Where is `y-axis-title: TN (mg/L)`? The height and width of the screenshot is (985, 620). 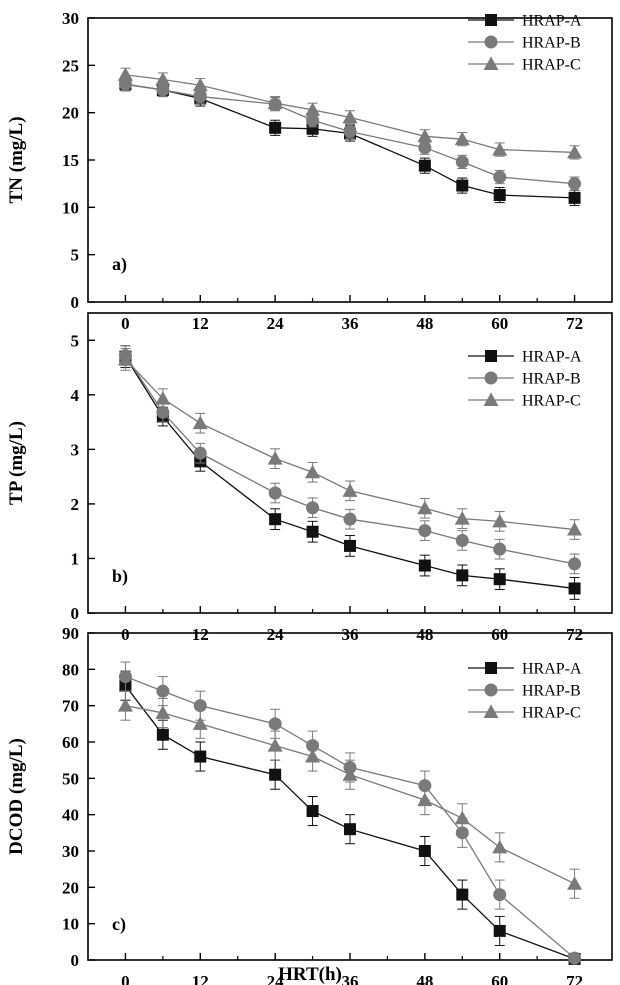 y-axis-title: TN (mg/L) is located at coordinates (16, 159).